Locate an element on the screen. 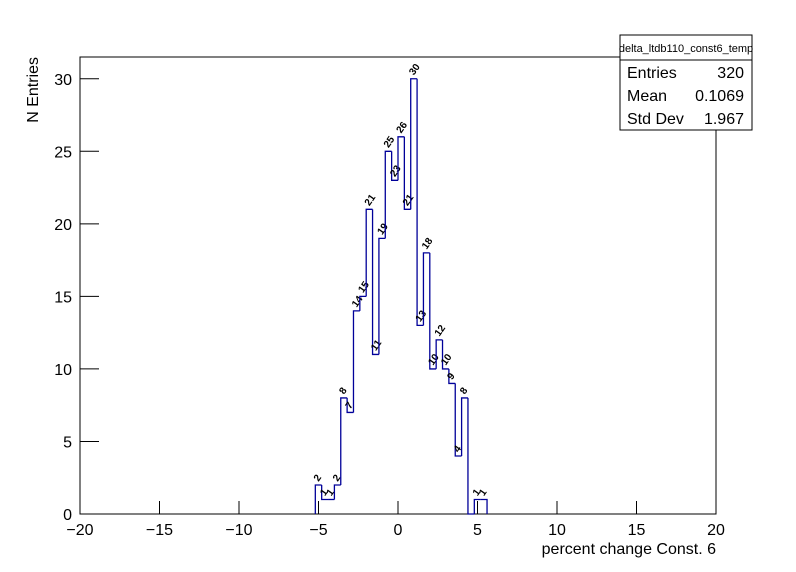 The height and width of the screenshot is (572, 796). bin-label: 11 is located at coordinates (376, 345).